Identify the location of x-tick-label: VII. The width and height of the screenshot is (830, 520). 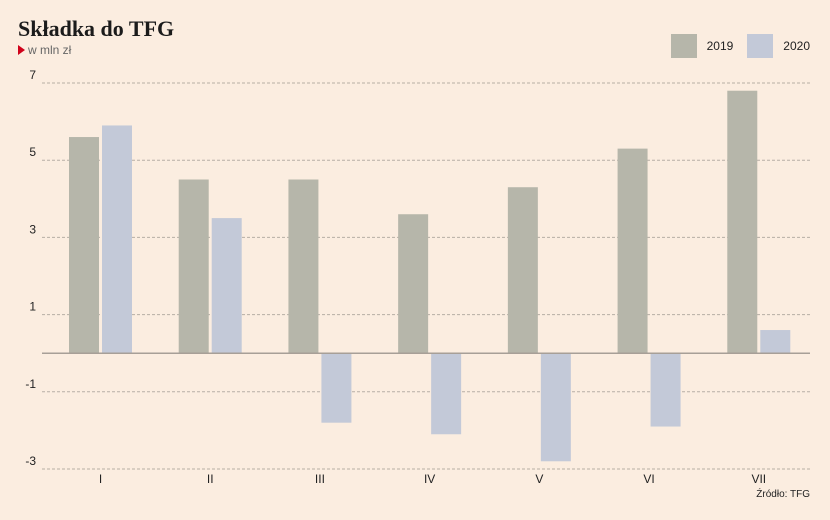
(758, 479).